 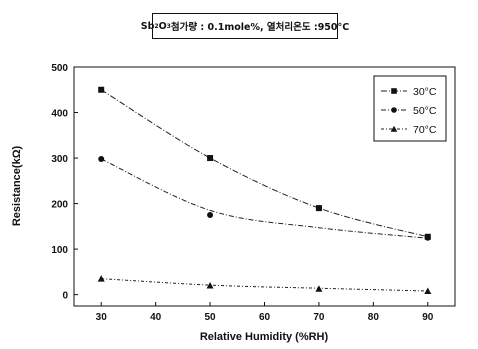 I want to click on legend-label-1: 50°C, so click(x=425, y=111).